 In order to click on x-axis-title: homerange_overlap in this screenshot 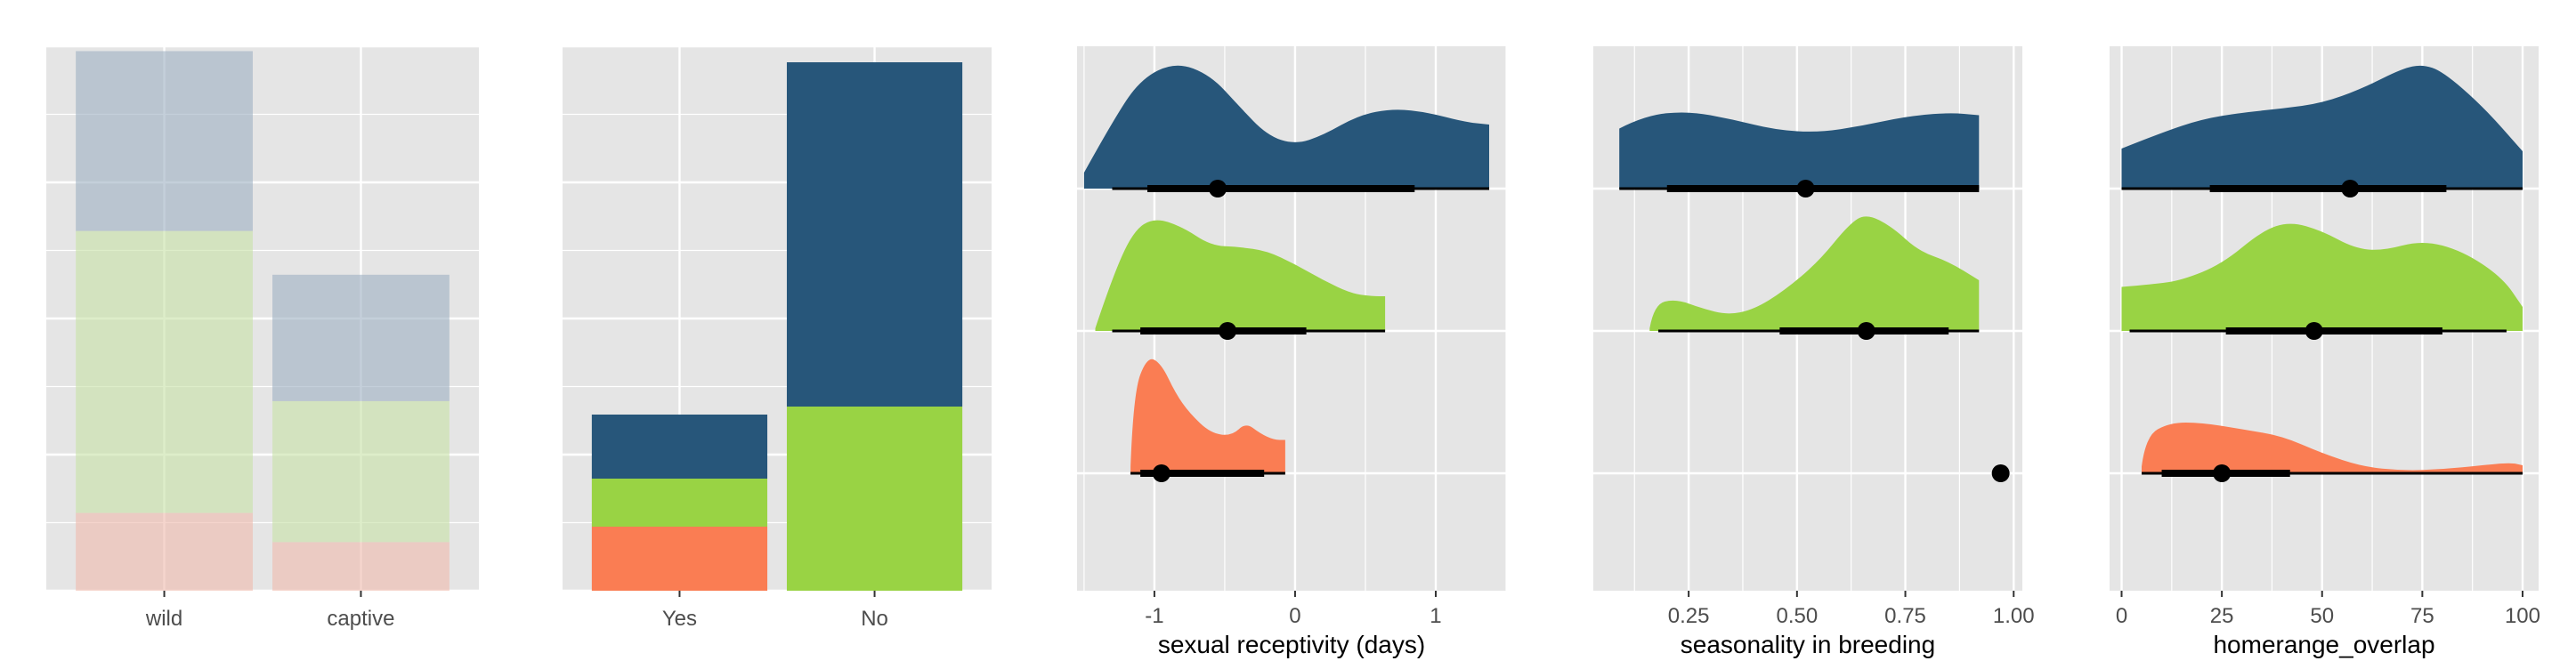, I will do `click(2323, 644)`.